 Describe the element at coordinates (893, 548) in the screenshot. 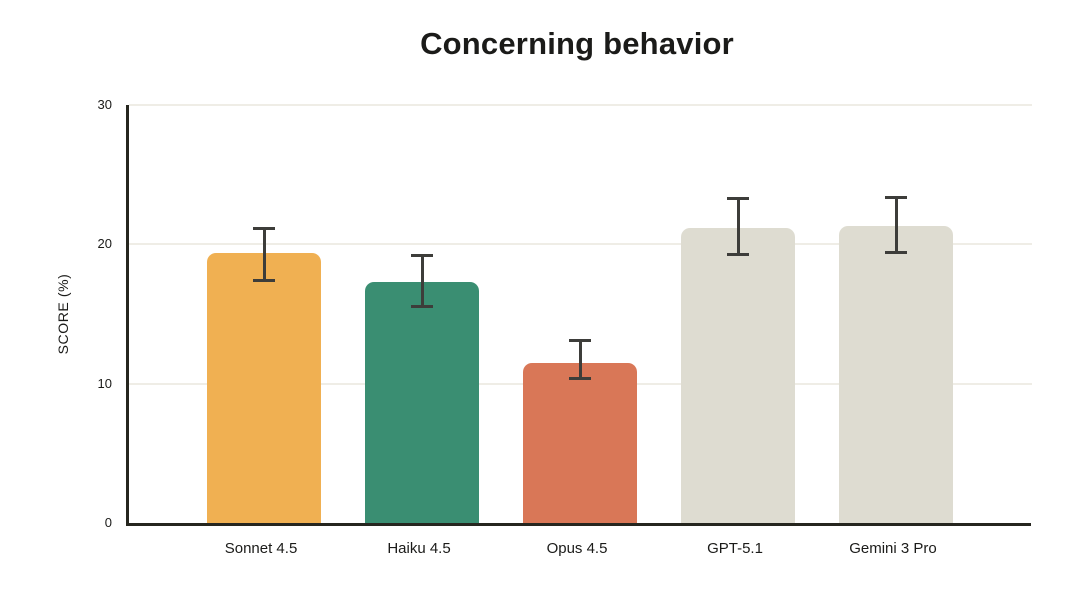

I see `x-tick-label-gemini-3-pro: Gemini 3 Pro` at that location.